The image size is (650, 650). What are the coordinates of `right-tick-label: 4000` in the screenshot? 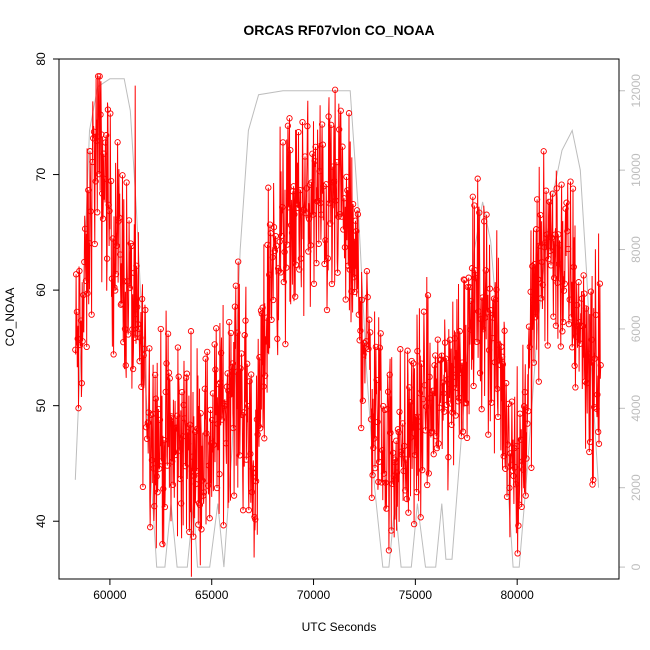 It's located at (636, 408).